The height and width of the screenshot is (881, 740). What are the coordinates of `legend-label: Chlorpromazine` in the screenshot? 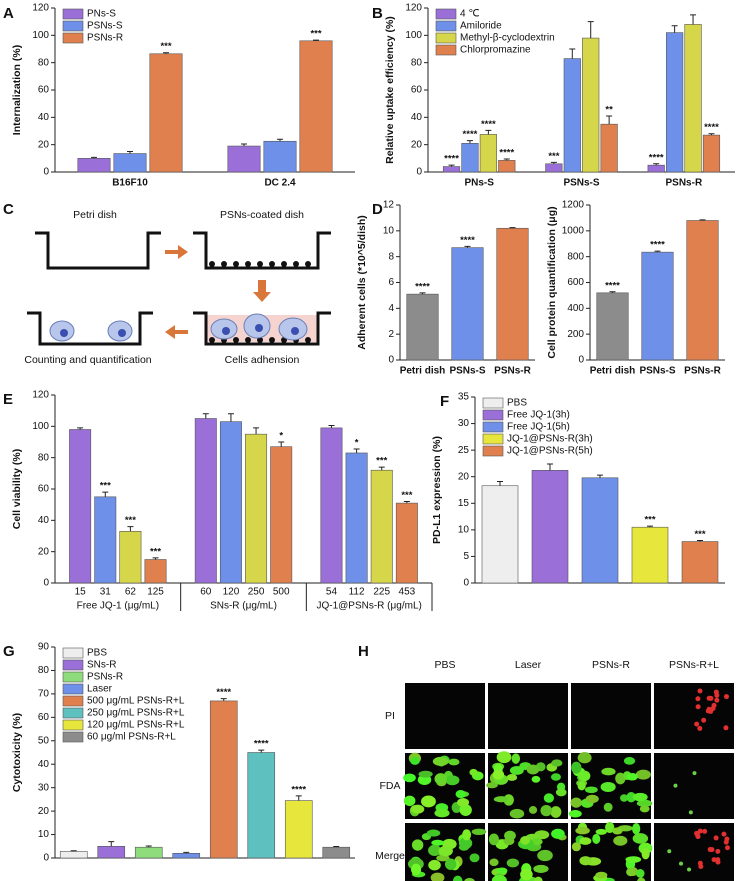 It's located at (495, 50).